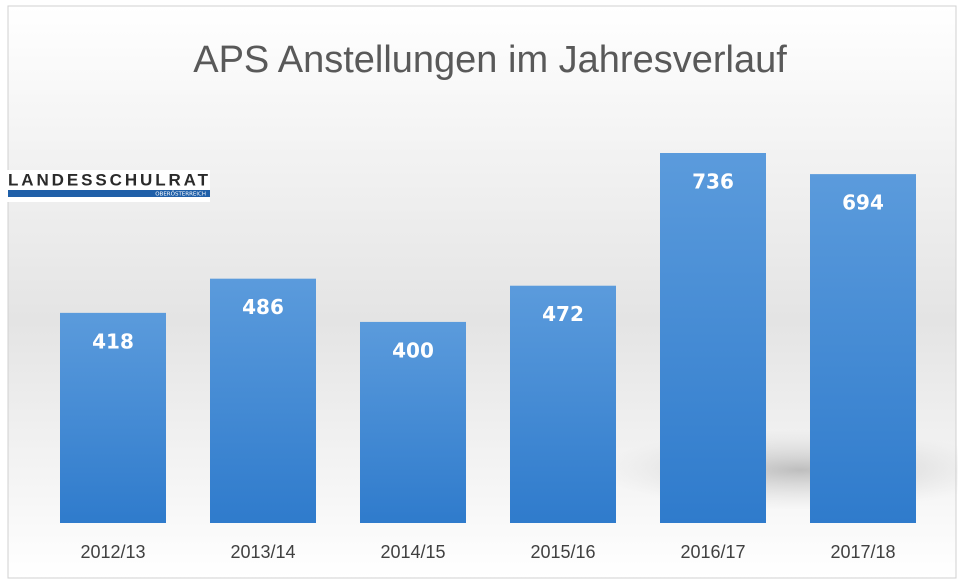 Image resolution: width=958 pixels, height=580 pixels. What do you see at coordinates (113, 341) in the screenshot?
I see `value-label: 418` at bounding box center [113, 341].